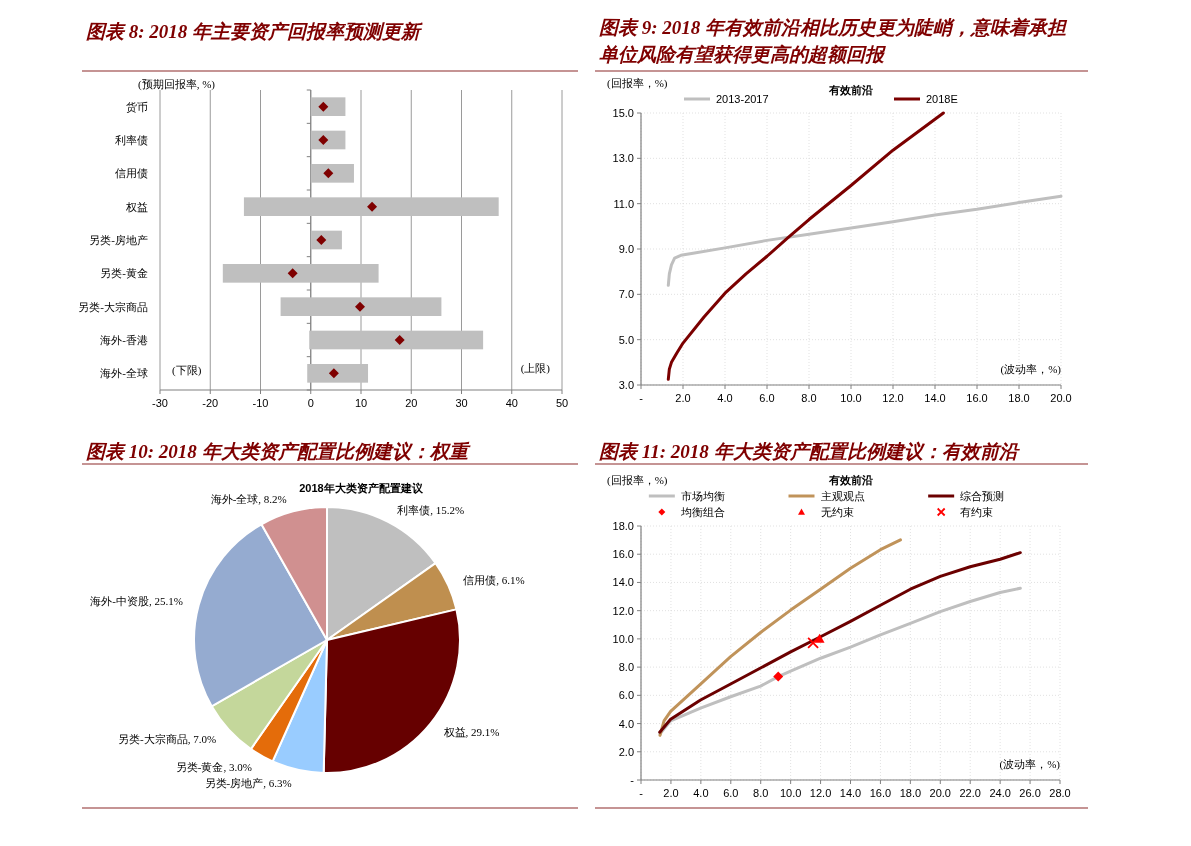 This screenshot has height=846, width=1191. I want to click on chart-title: 图表 8: 2018 年主要资产回报率预测更新, so click(255, 31).